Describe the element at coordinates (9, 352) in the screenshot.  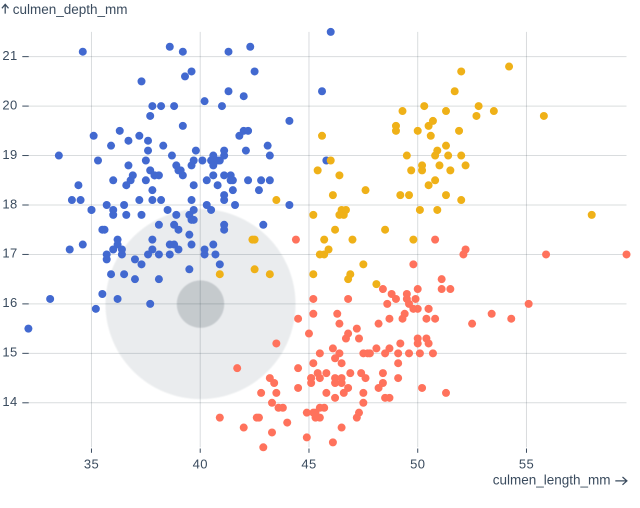
I see `svg-text: 15` at that location.